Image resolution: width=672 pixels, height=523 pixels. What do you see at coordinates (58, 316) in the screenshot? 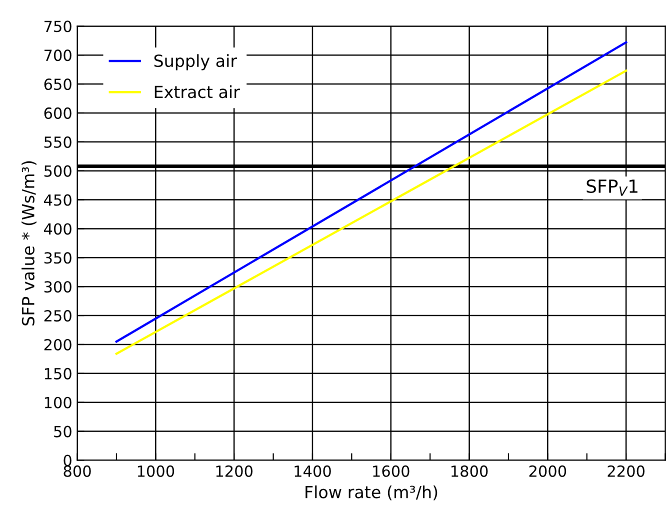
I see `y-tick-label: 250` at bounding box center [58, 316].